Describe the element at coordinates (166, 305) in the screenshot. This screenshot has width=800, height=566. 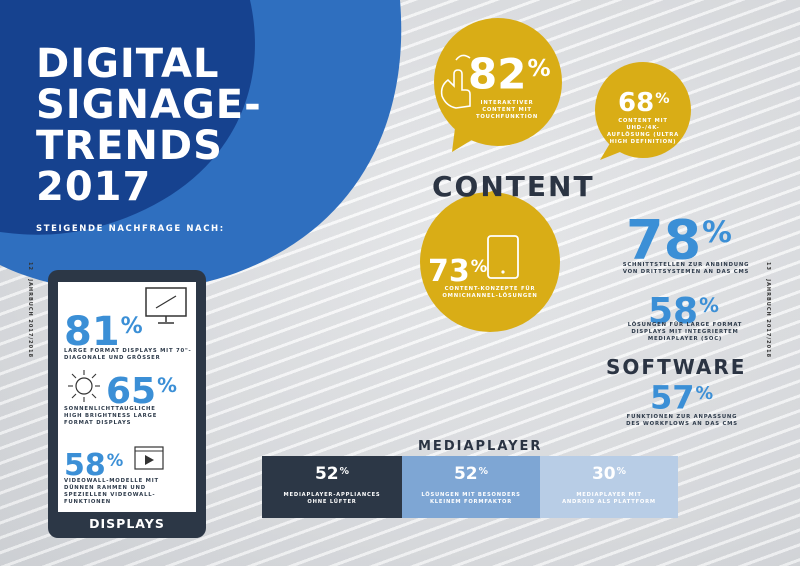
I see `monitor-icon` at that location.